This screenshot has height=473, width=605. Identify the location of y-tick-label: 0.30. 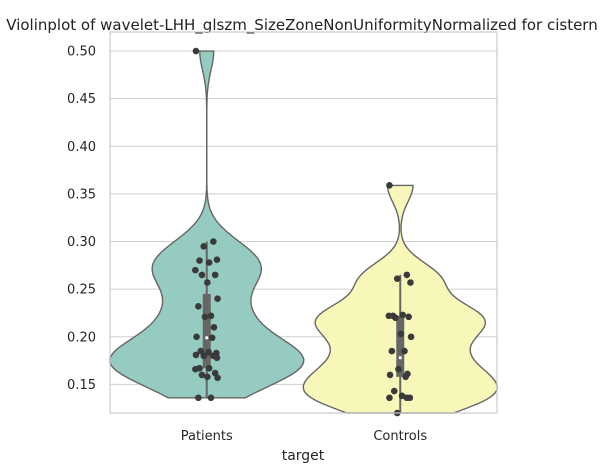
(81, 242).